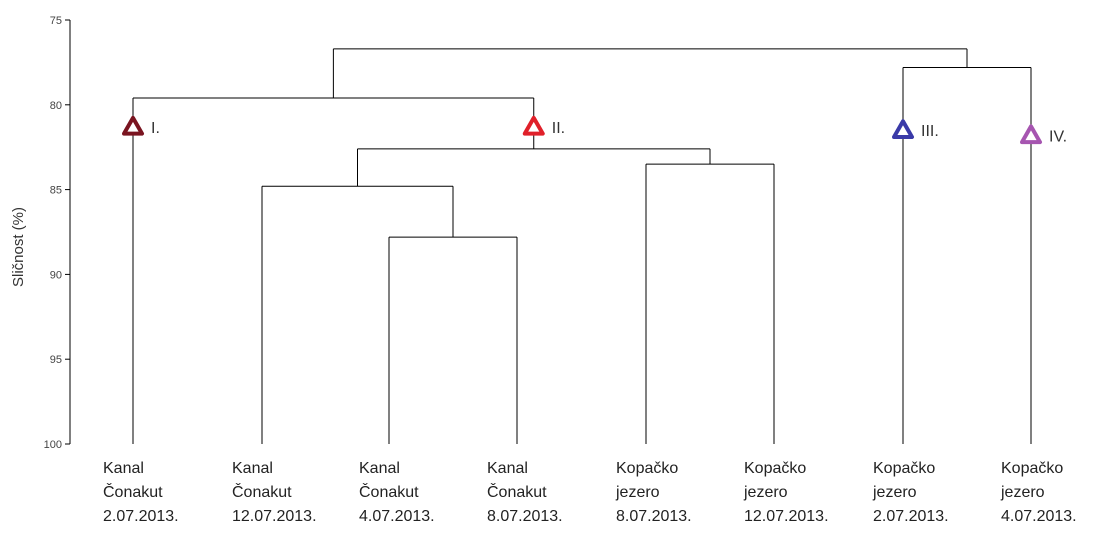 The image size is (1097, 534). I want to click on y-axis: 75 80 85 90 95 100, so click(57, 233).